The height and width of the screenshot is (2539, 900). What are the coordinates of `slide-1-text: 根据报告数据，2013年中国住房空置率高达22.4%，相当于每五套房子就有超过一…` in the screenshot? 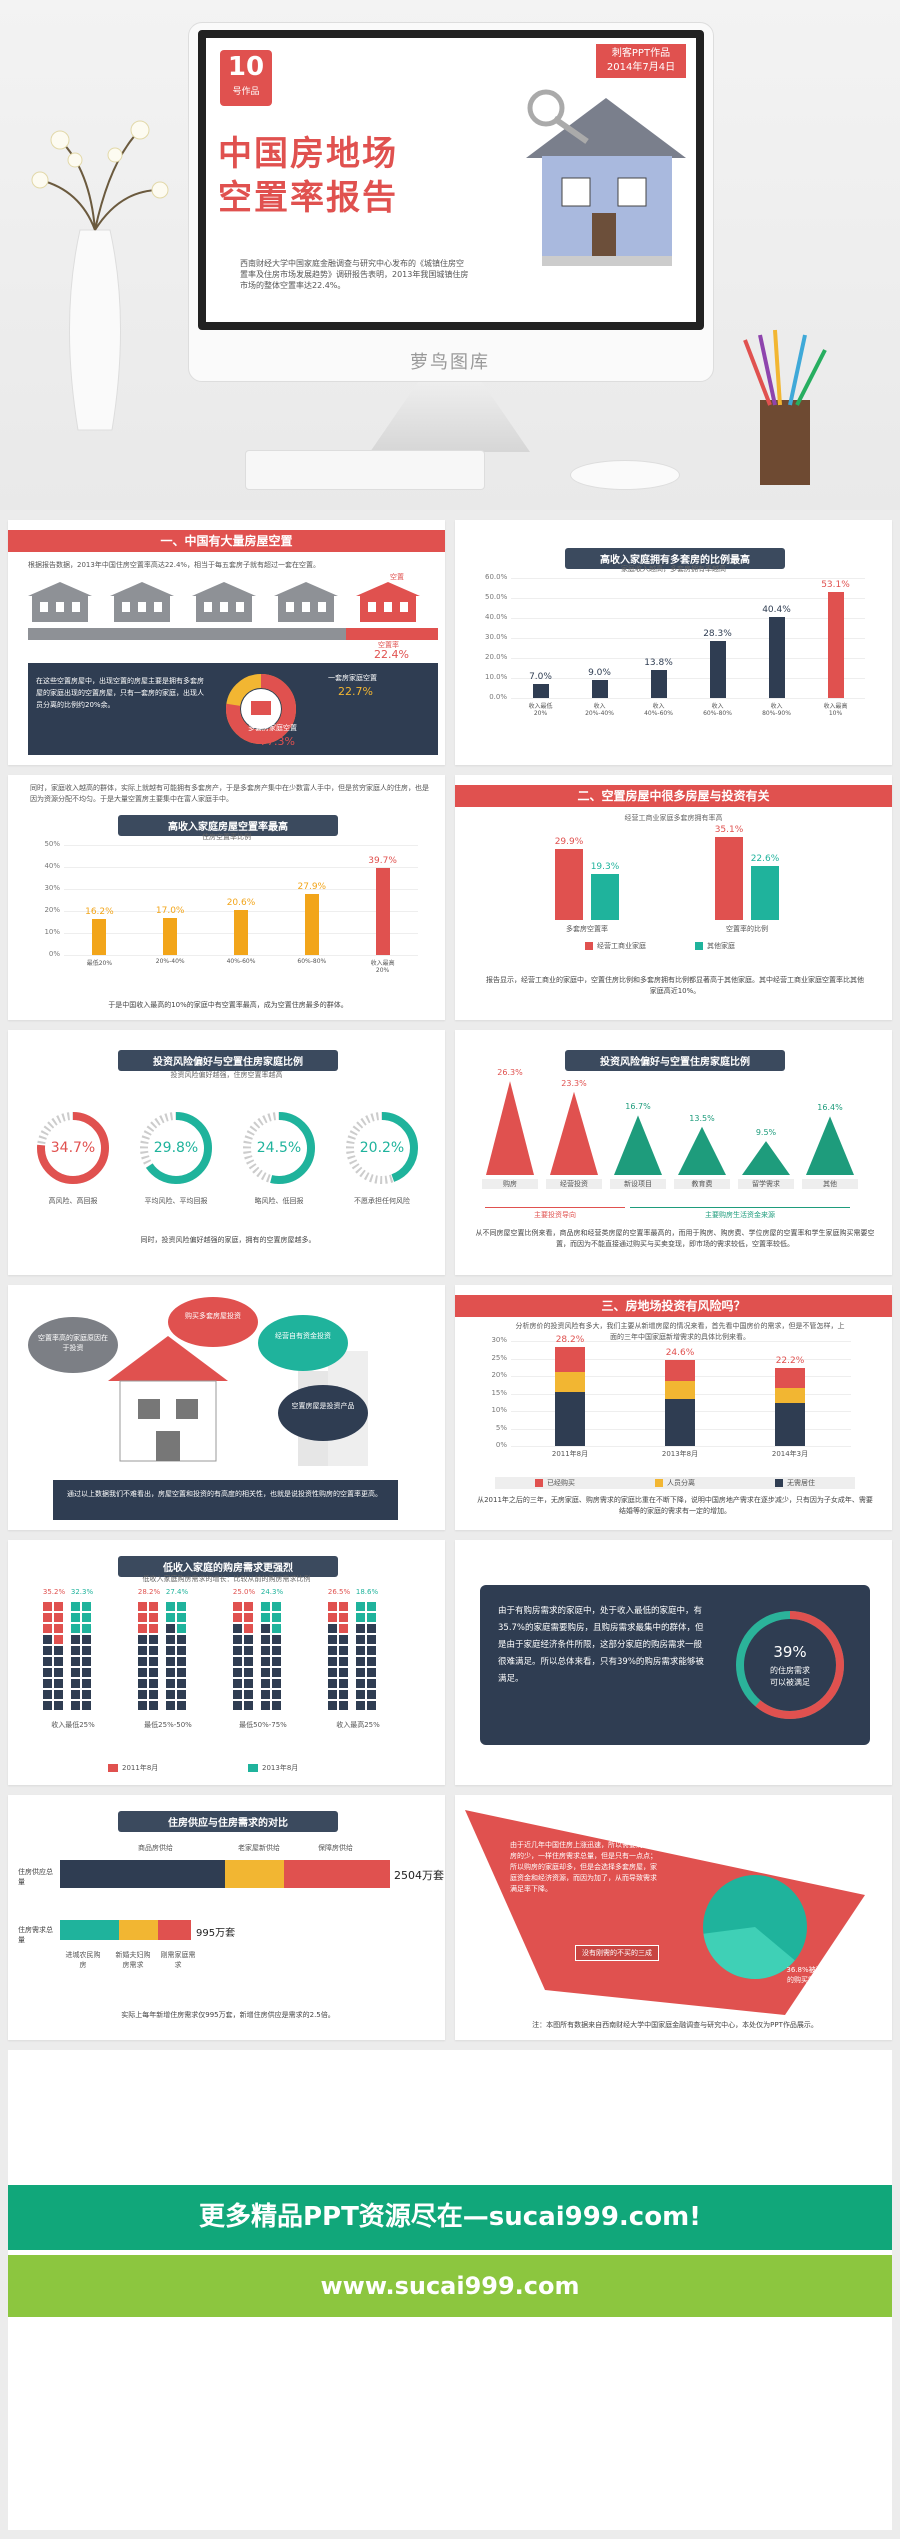 It's located at (174, 565).